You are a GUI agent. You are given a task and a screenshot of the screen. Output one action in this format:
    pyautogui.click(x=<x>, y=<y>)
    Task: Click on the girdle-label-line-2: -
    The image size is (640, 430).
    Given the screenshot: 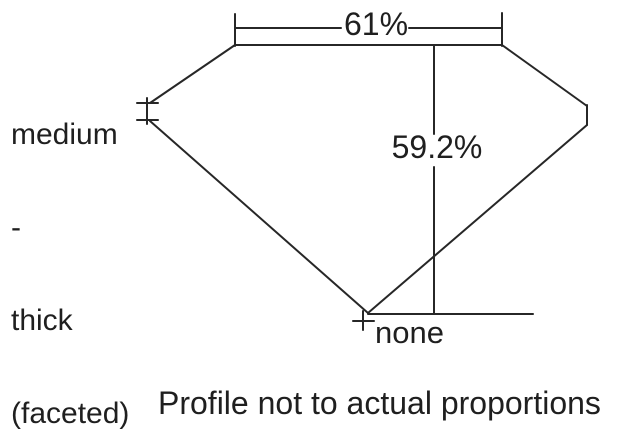 What is the action you would take?
    pyautogui.click(x=16, y=227)
    